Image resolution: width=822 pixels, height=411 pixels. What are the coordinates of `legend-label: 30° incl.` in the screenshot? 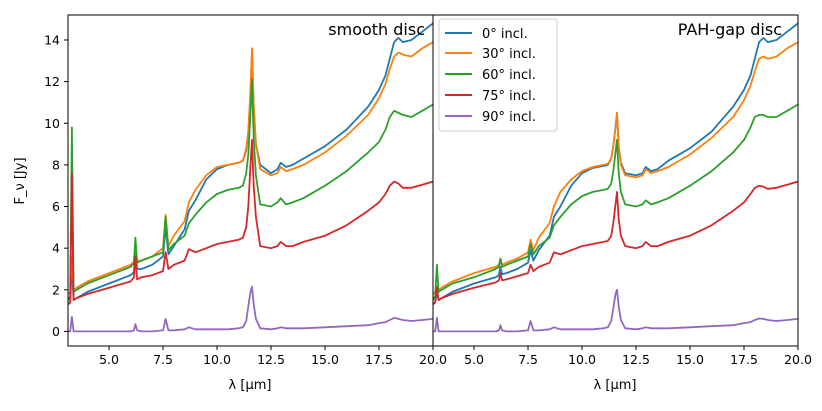 It's located at (509, 54).